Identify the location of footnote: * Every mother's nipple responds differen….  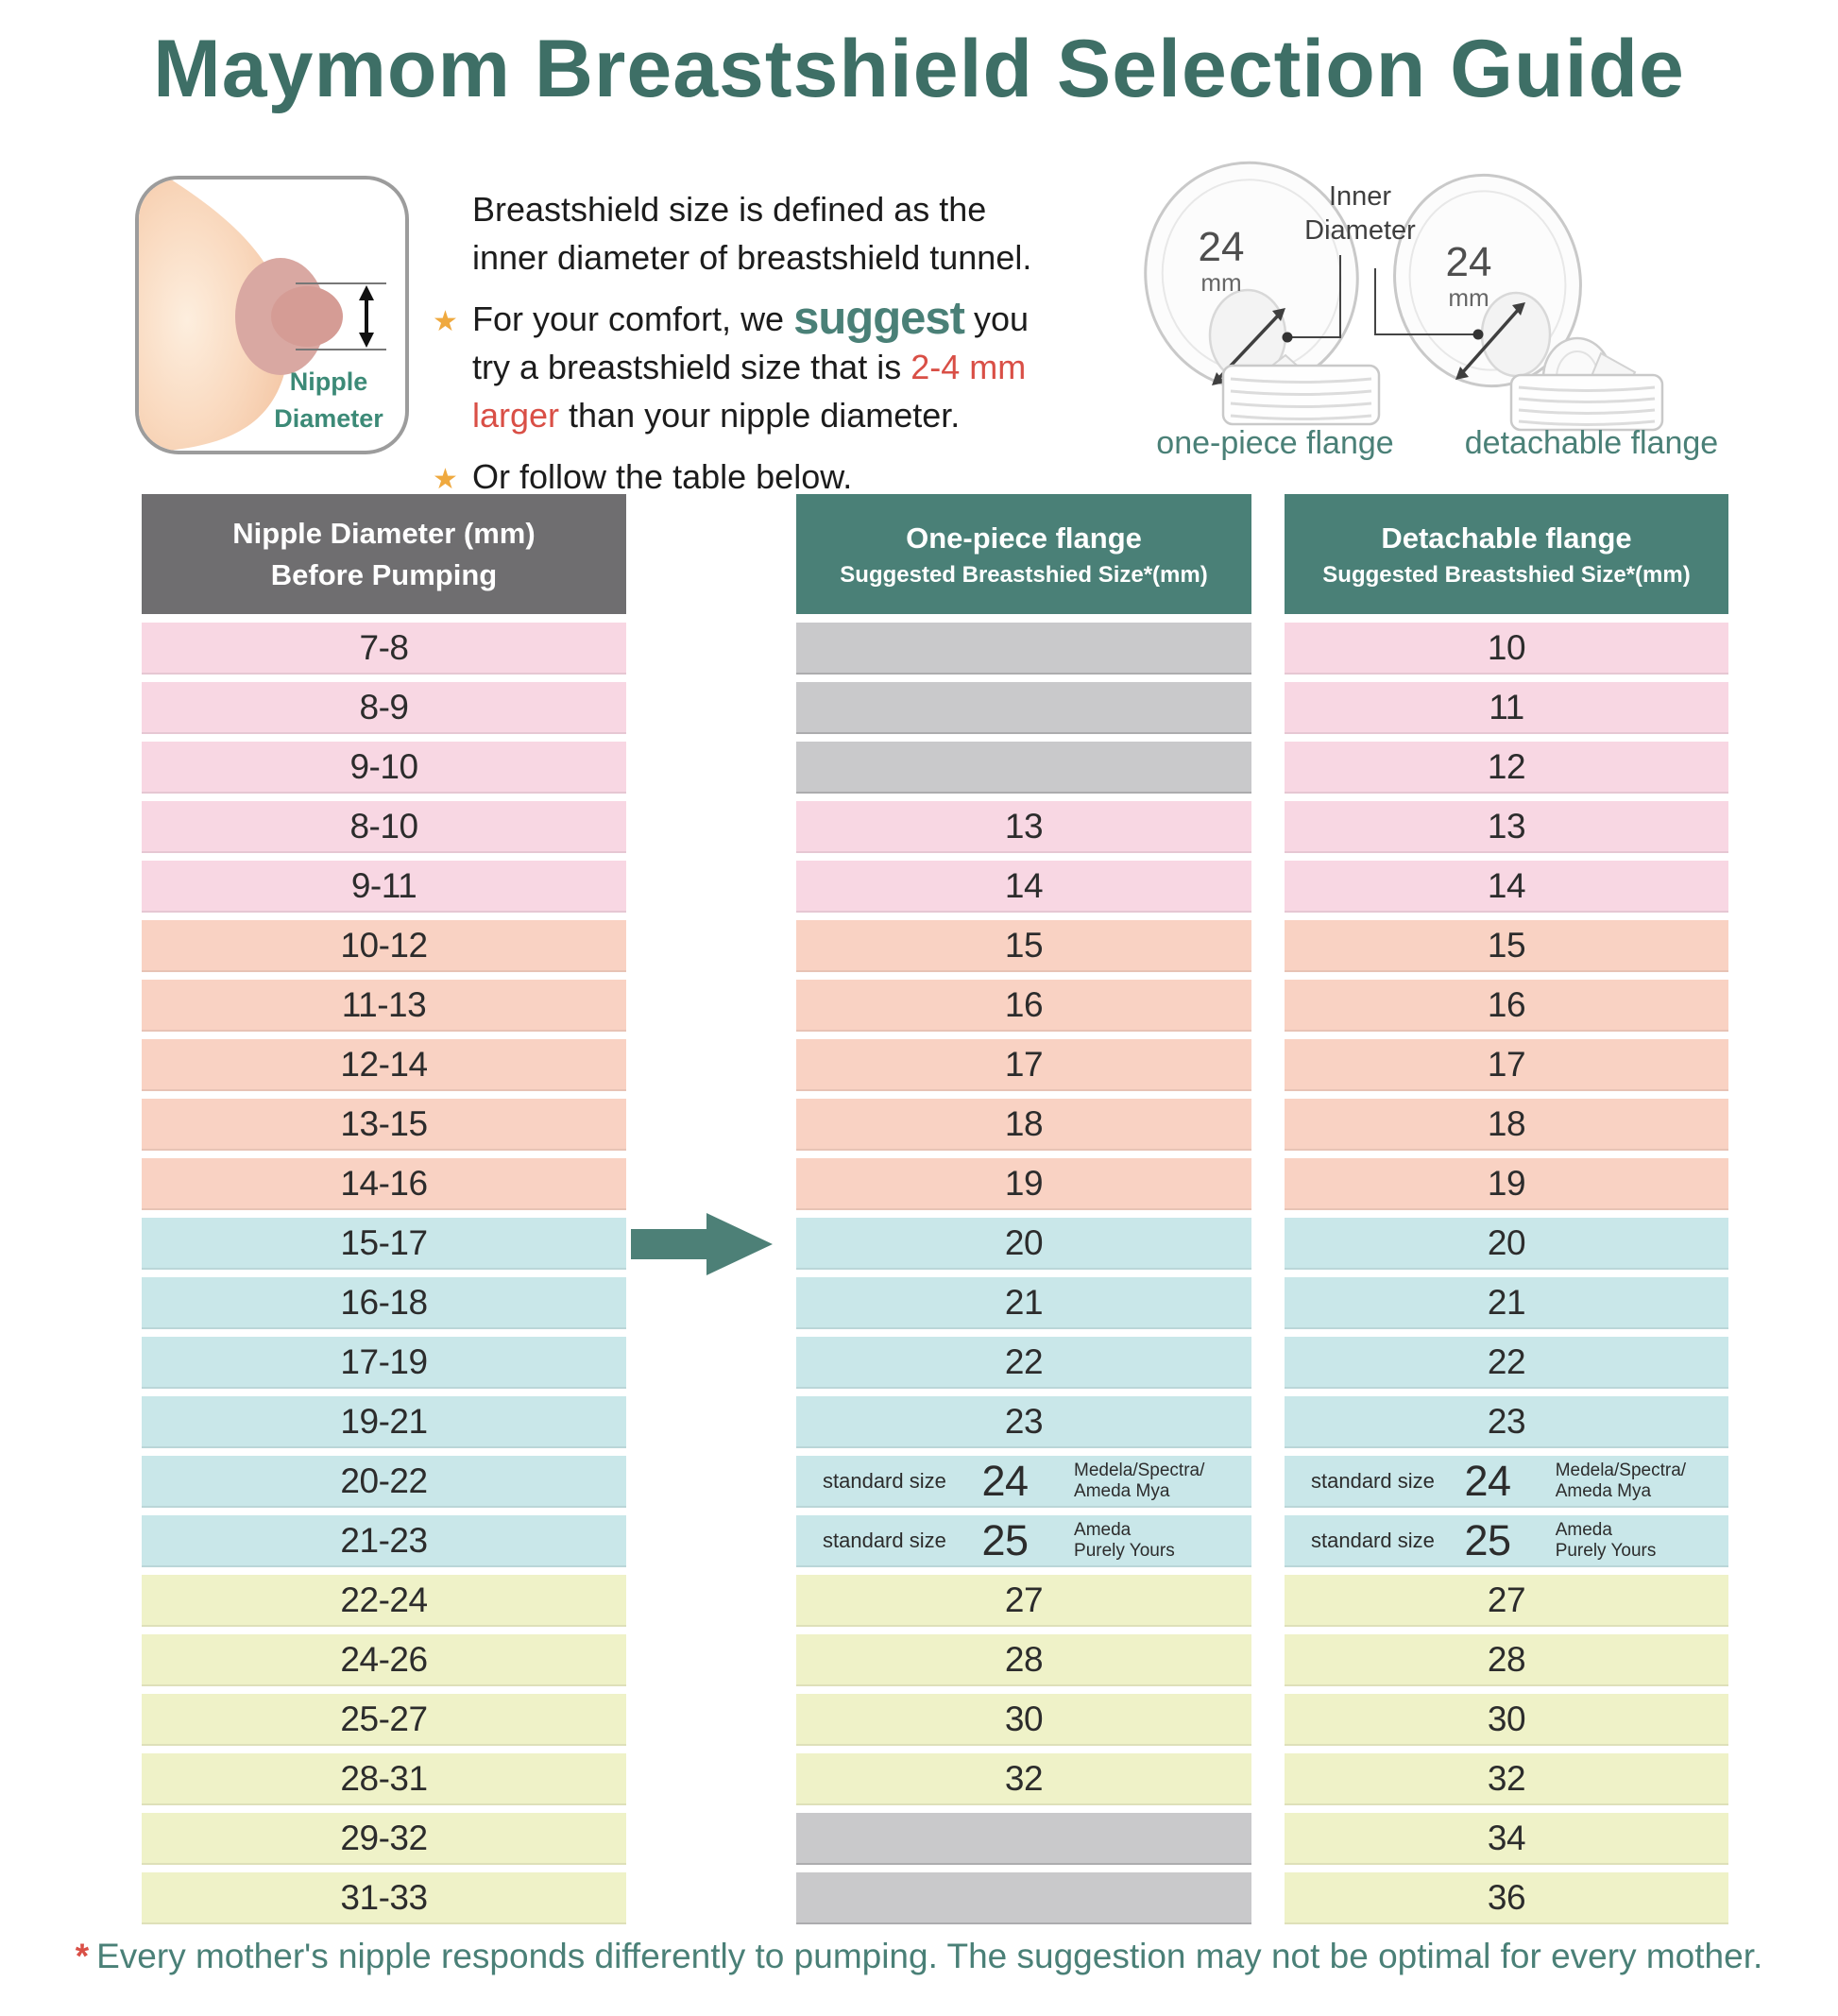
(919, 1957).